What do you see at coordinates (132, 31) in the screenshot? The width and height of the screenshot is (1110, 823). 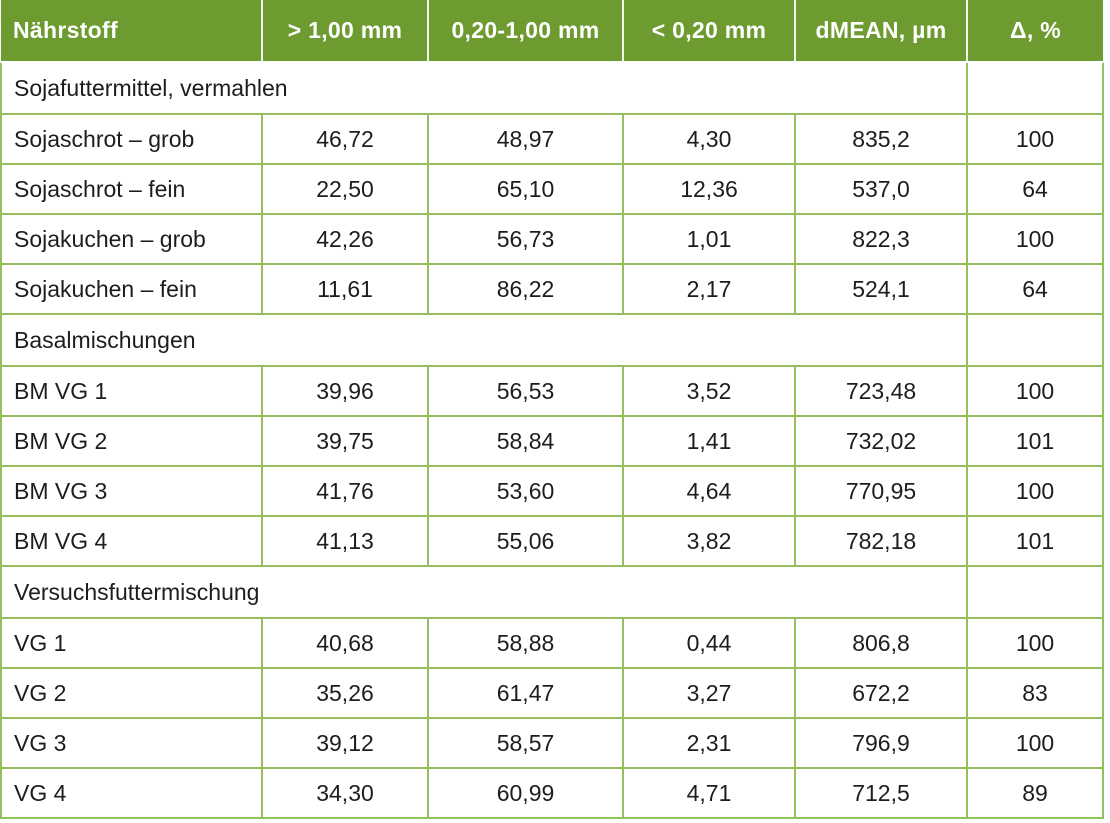 I see `column-header-naehrstoff: Nährstoff` at bounding box center [132, 31].